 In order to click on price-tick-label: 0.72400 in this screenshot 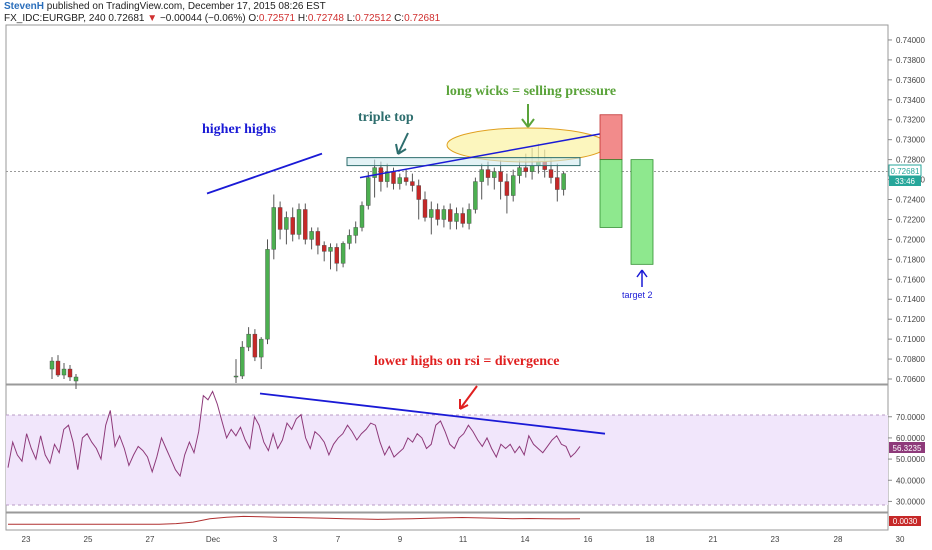, I will do `click(910, 200)`.